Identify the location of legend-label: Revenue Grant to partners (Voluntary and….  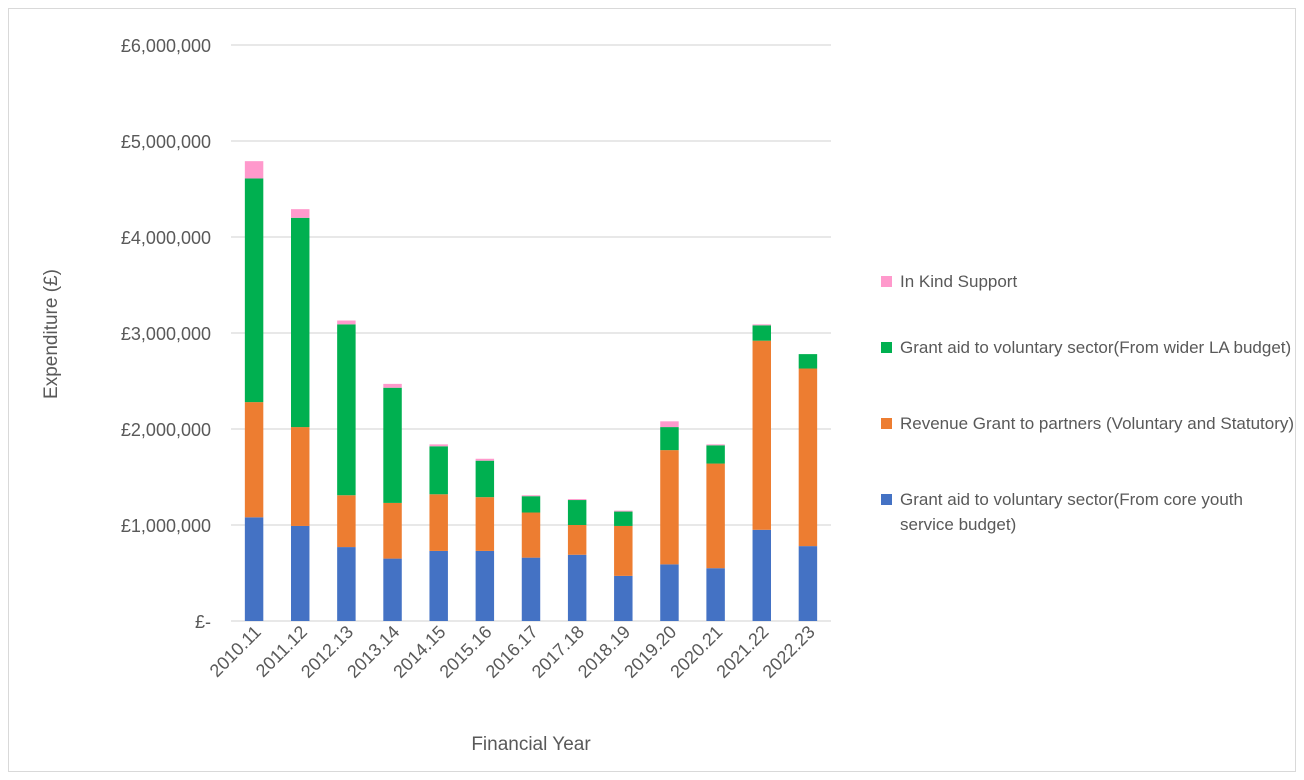
(1097, 423).